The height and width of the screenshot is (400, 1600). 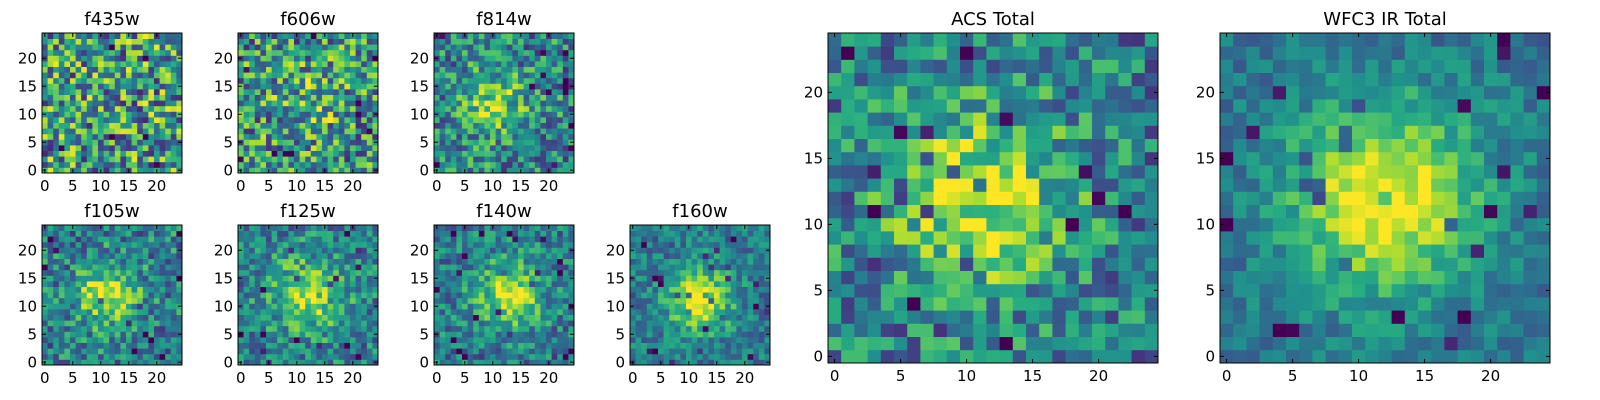 What do you see at coordinates (548, 186) in the screenshot?
I see `x-tick-label: 20` at bounding box center [548, 186].